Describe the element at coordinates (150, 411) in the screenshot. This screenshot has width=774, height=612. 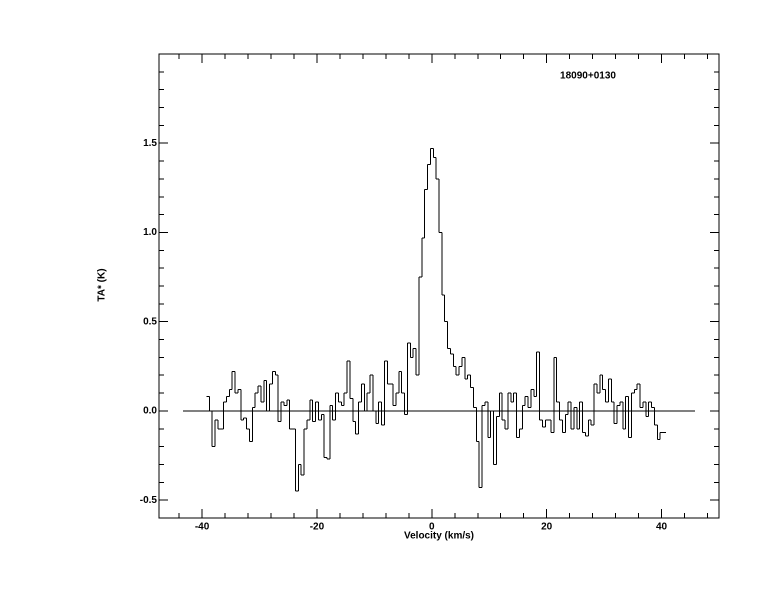
I see `y-tick-label: 0.0` at that location.